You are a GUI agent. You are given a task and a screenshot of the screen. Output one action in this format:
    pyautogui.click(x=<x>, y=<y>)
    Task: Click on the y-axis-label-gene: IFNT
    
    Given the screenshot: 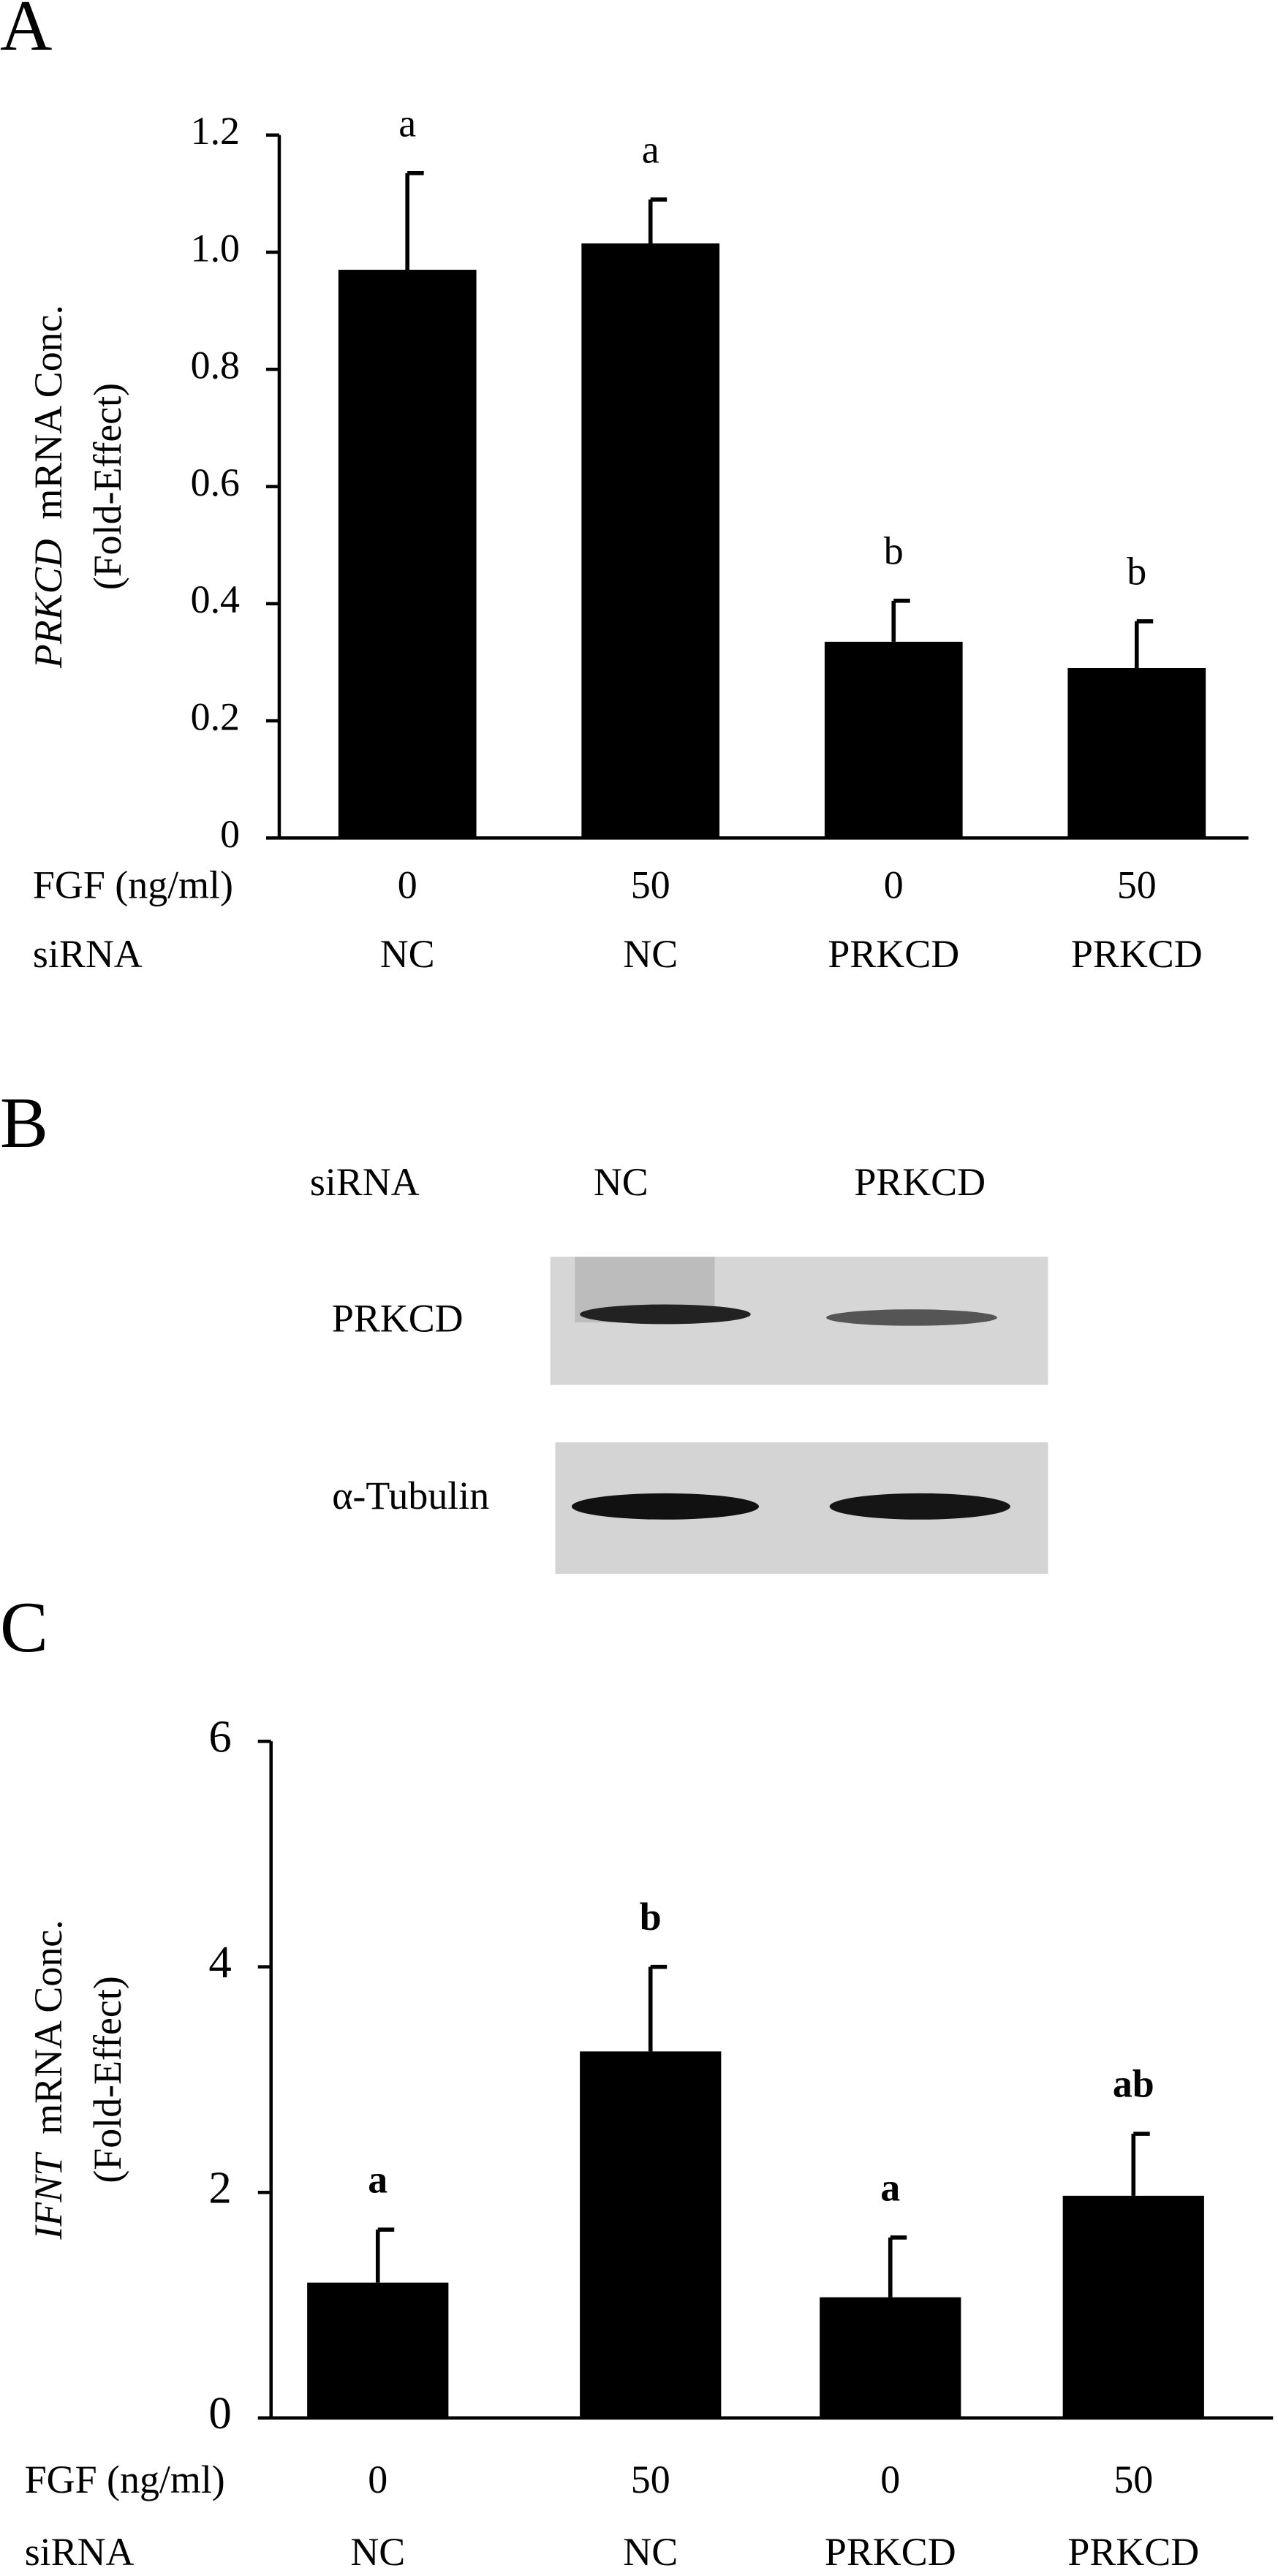 What is the action you would take?
    pyautogui.click(x=48, y=2195)
    